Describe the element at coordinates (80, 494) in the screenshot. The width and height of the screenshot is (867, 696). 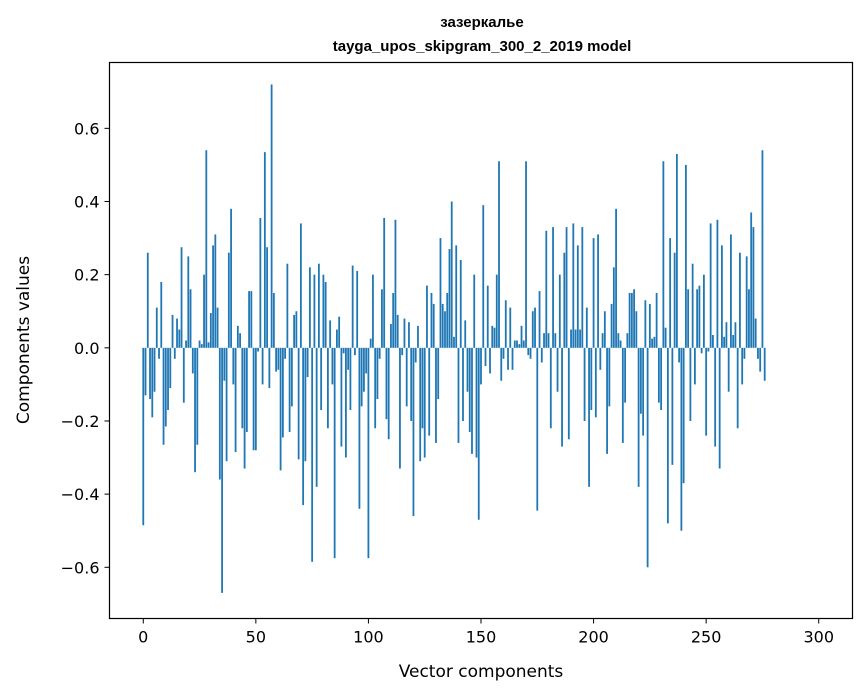
I see `y-tick-label-1: −0.4` at that location.